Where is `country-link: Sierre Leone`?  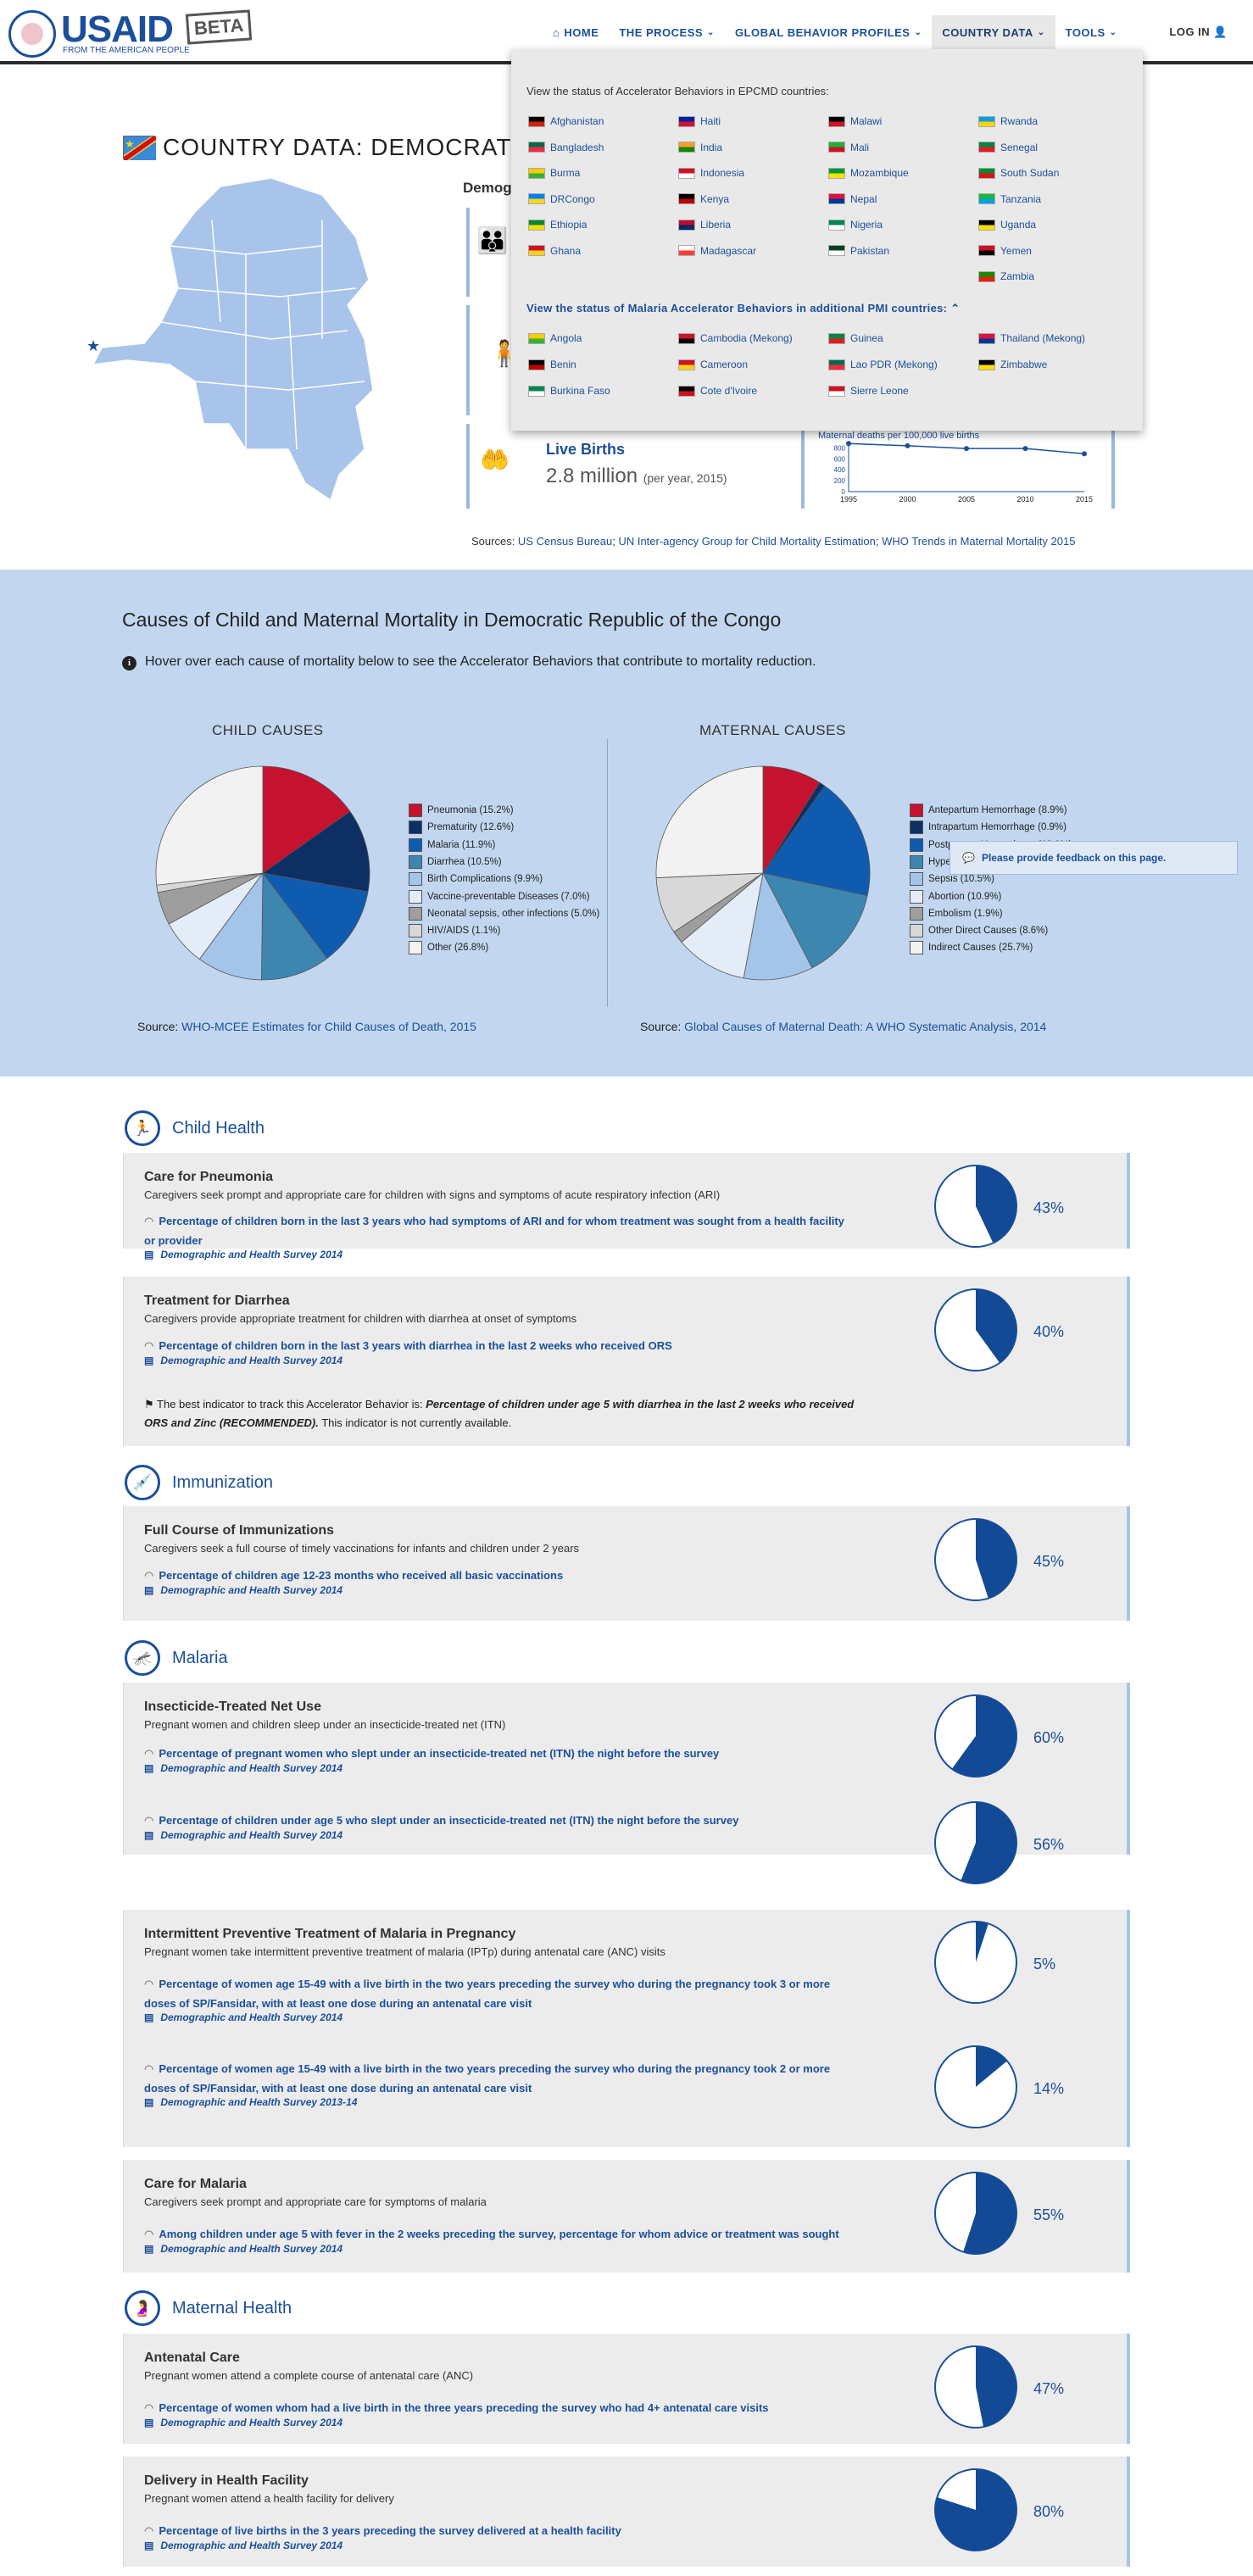
country-link: Sierre Leone is located at coordinates (868, 391).